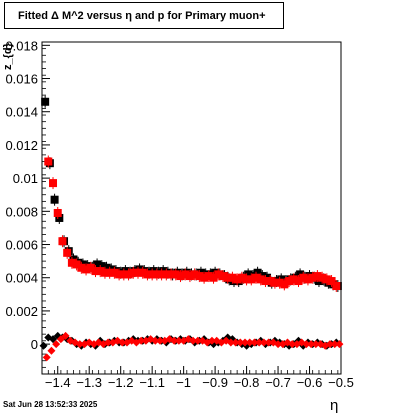 This screenshot has height=414, width=400. What do you see at coordinates (183, 382) in the screenshot?
I see `x-tick-label: −1` at bounding box center [183, 382].